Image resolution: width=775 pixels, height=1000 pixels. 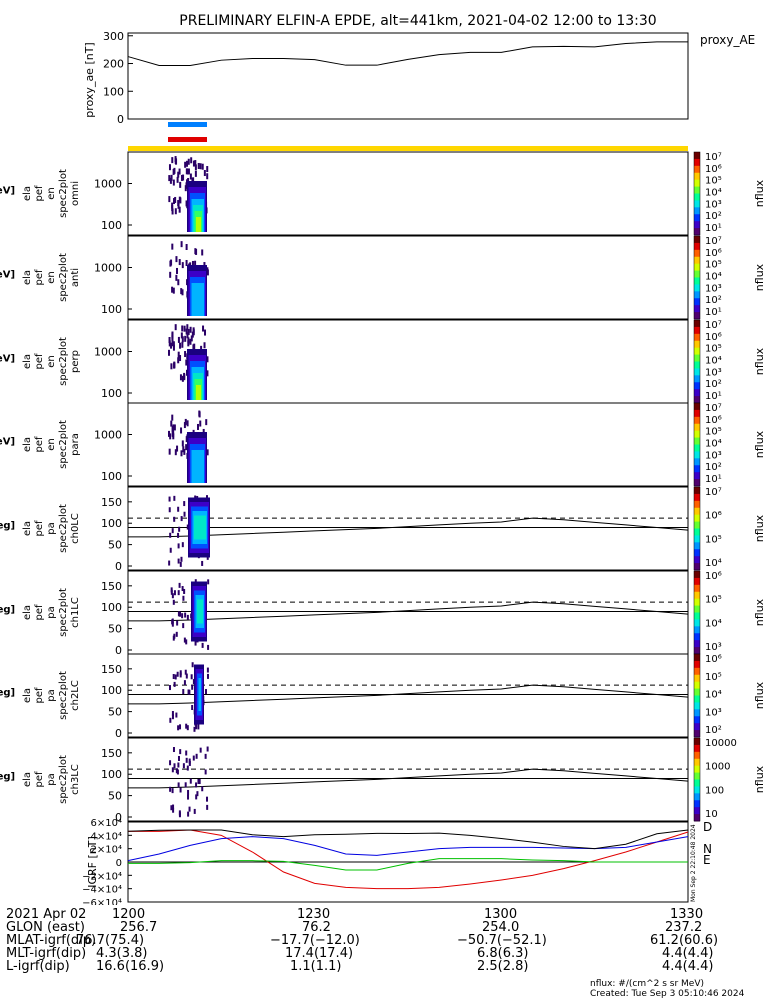 I want to click on igrf-tick-label: −4×10⁴, so click(x=102, y=890).